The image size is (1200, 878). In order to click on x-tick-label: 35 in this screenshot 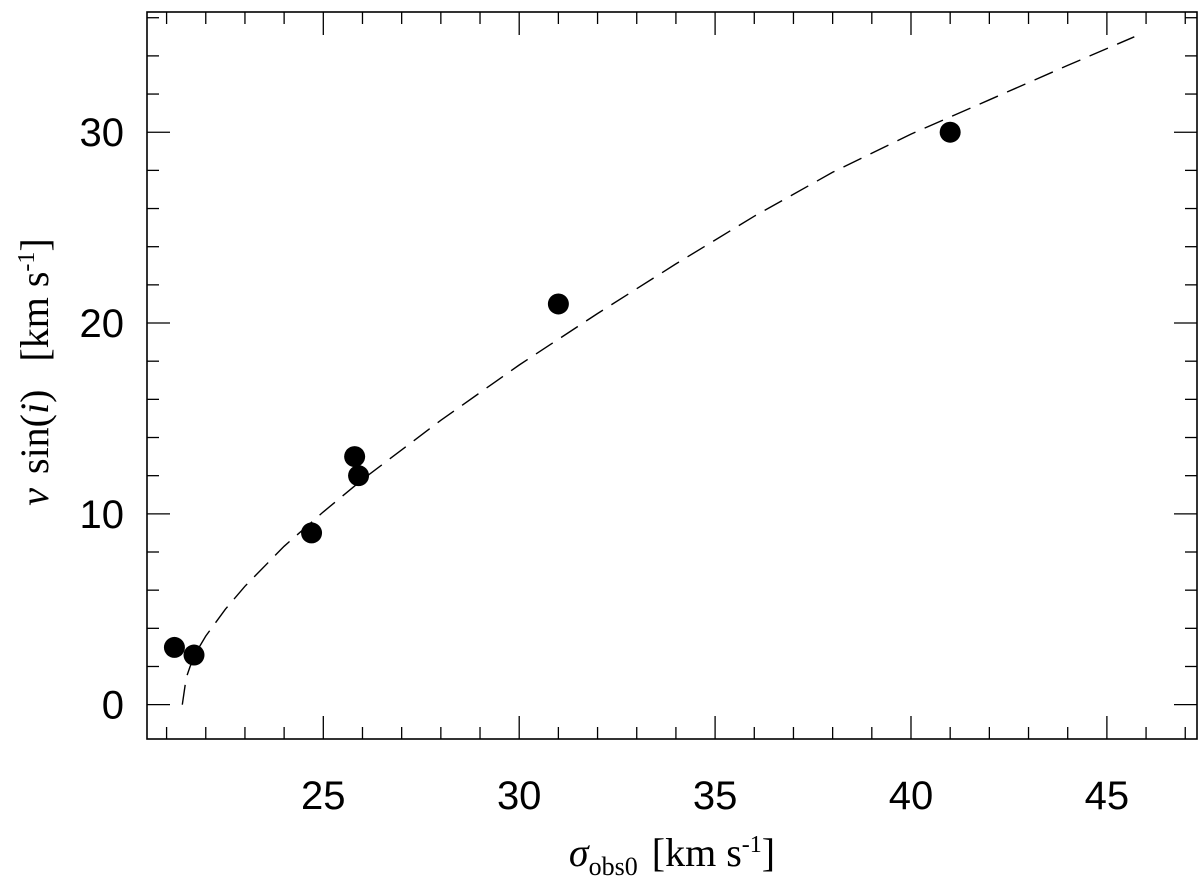, I will do `click(715, 796)`.